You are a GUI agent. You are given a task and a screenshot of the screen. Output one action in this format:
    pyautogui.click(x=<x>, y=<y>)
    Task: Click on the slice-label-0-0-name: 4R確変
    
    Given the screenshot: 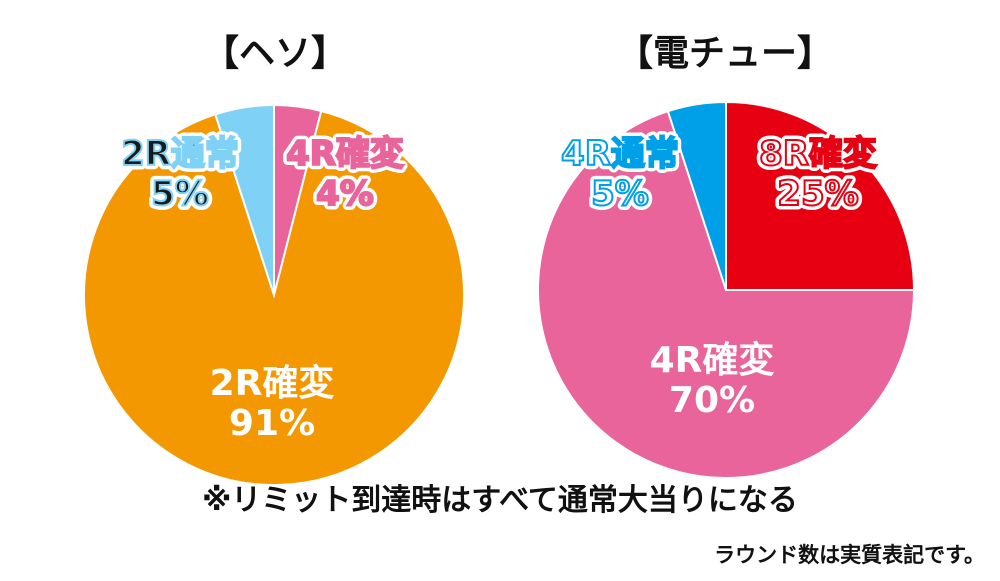 What is the action you would take?
    pyautogui.click(x=345, y=154)
    